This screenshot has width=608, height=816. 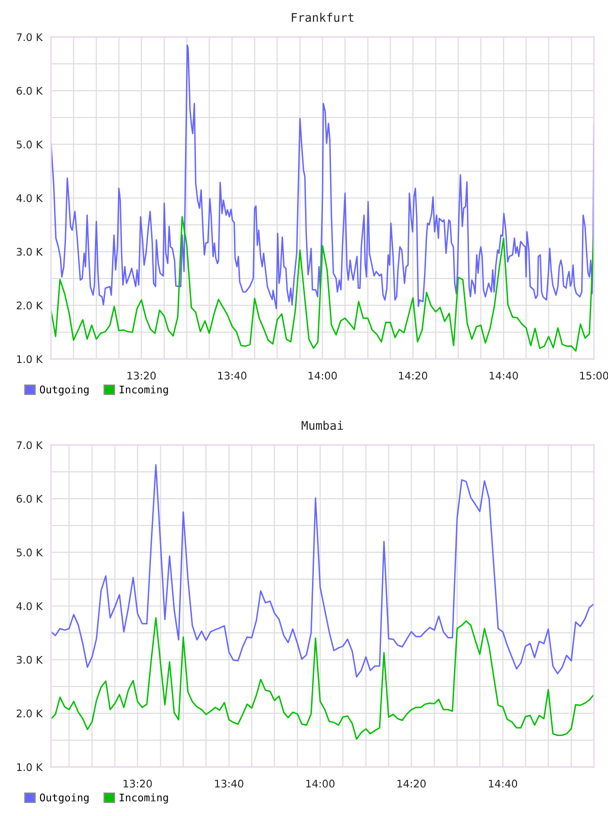 I want to click on chart-title: Mumbai, so click(x=323, y=425).